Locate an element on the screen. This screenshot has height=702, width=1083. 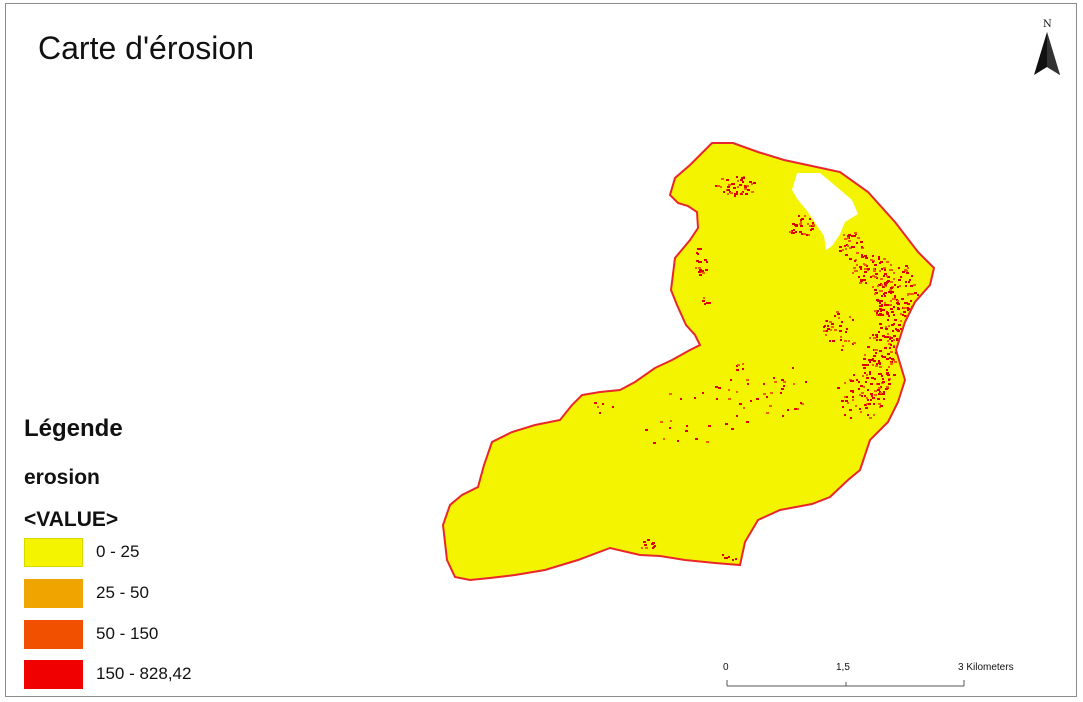
legend-layer-name: erosion is located at coordinates (62, 477).